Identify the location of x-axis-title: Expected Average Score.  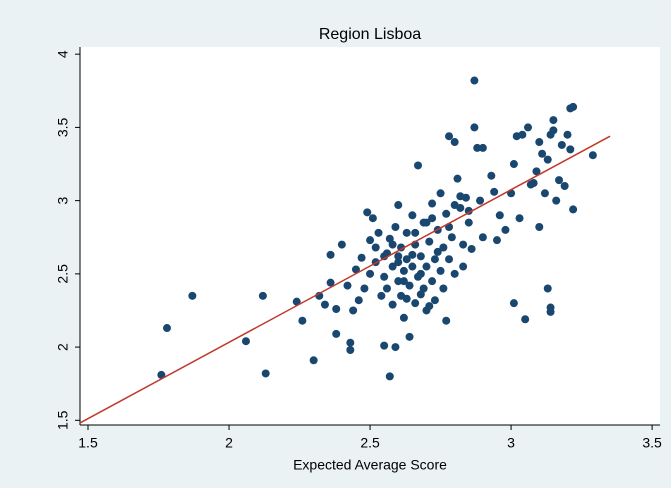
(370, 465).